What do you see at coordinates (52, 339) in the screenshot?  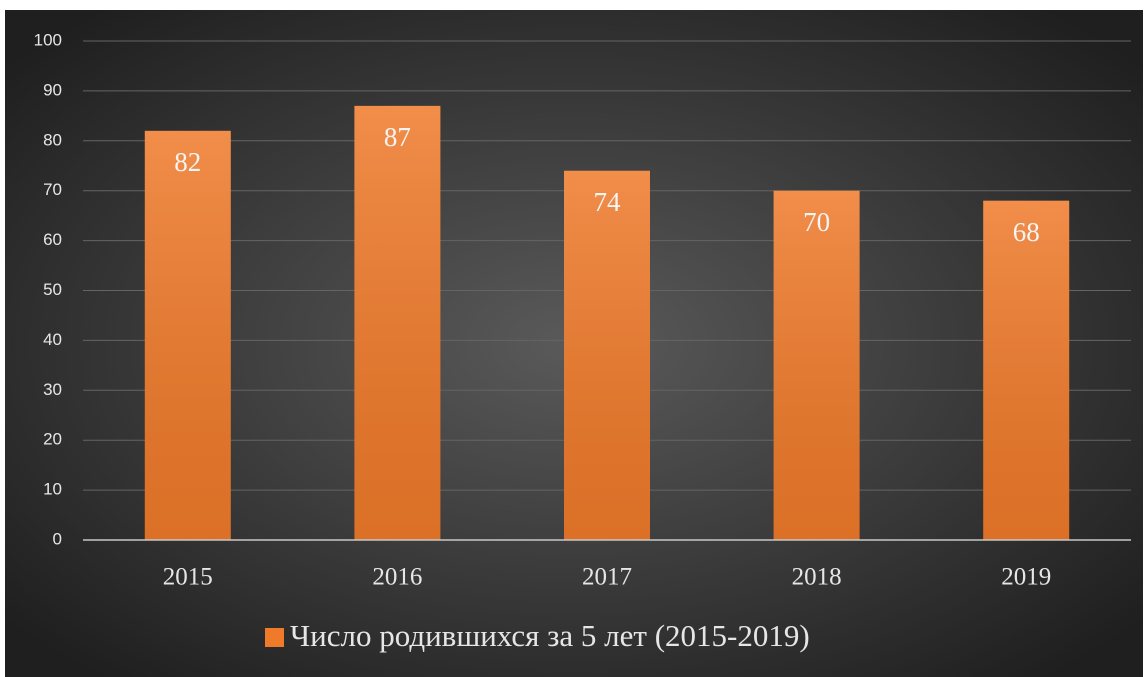 I see `y-tick-label: 40` at bounding box center [52, 339].